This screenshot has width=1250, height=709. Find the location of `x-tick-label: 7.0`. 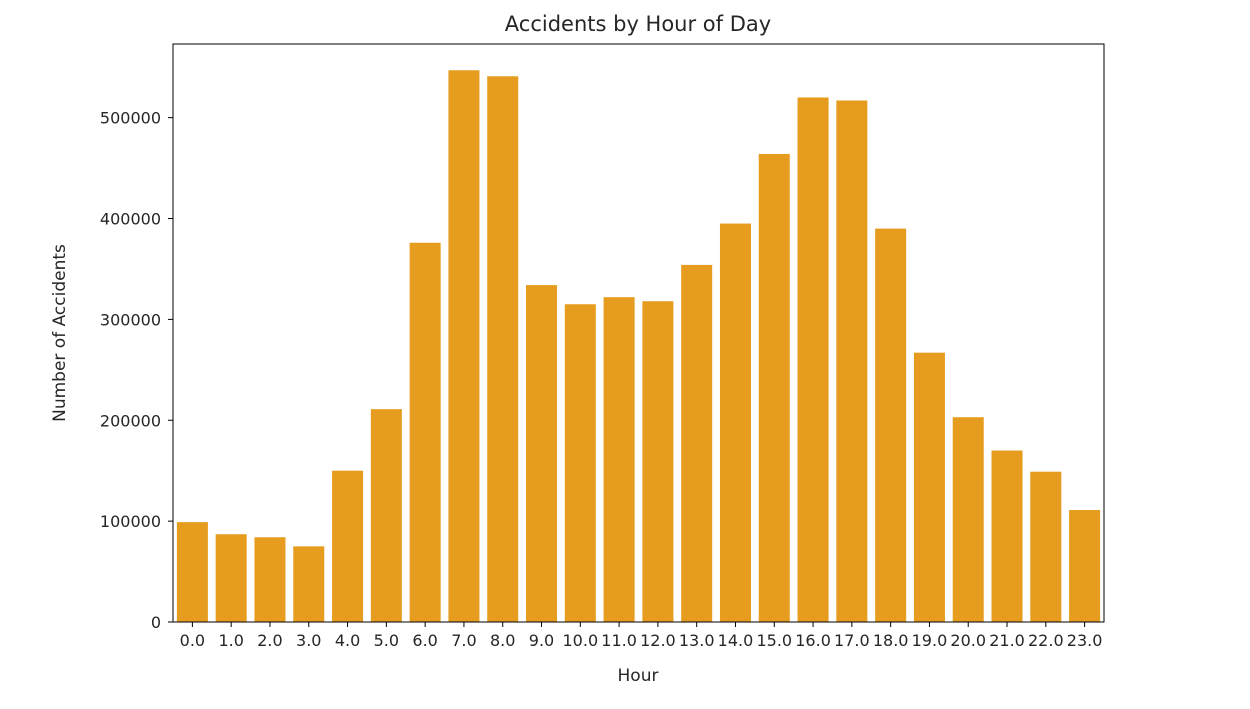

x-tick-label: 7.0 is located at coordinates (463, 640).